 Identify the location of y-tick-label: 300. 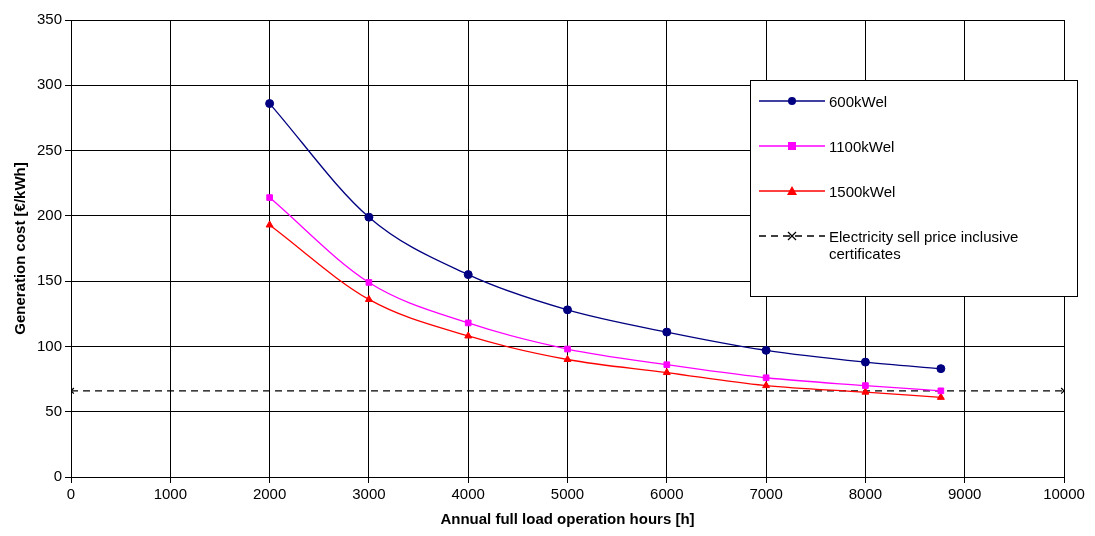
(50, 84).